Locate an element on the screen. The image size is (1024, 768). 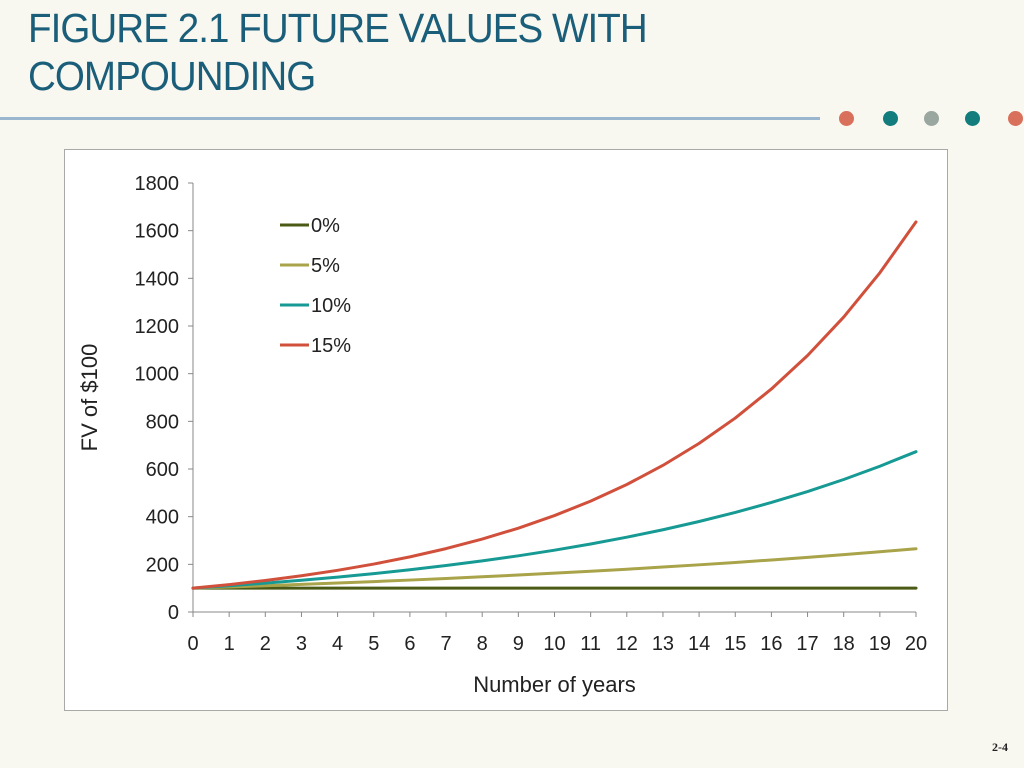
x-tick-label: 4 is located at coordinates (337, 644).